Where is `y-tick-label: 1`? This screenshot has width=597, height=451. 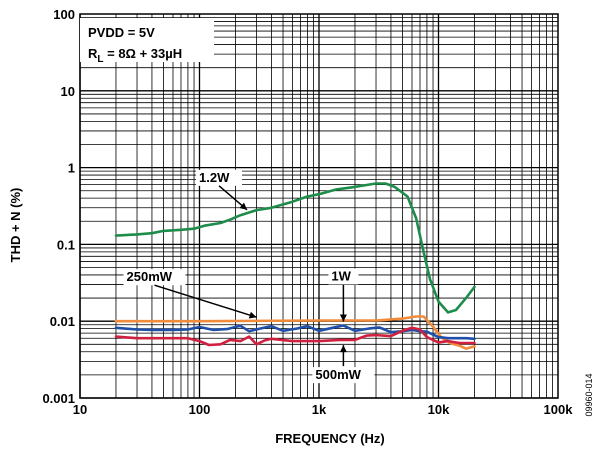
y-tick-label: 1 is located at coordinates (71, 168).